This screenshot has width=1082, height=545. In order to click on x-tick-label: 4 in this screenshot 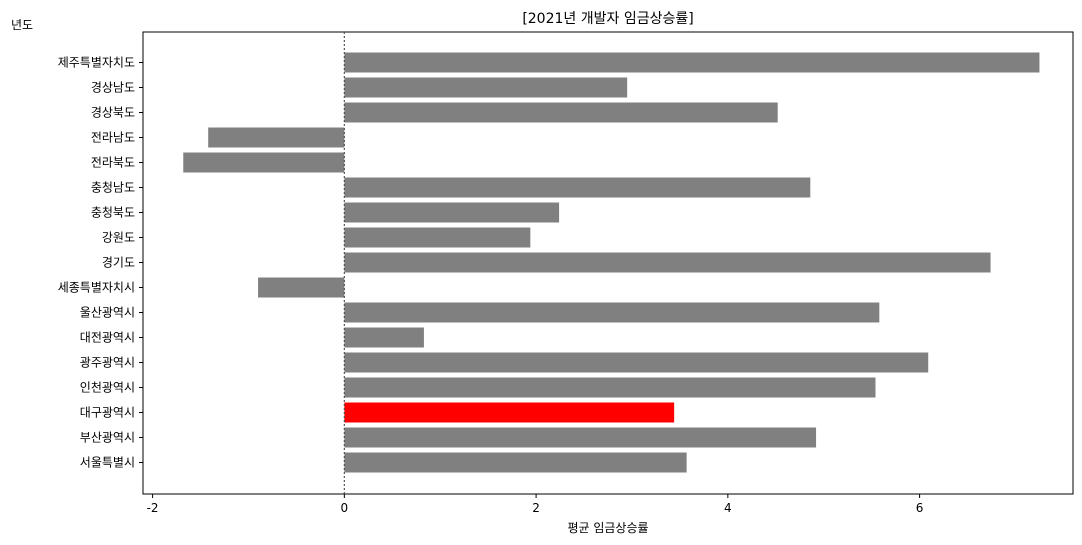, I will do `click(728, 508)`.